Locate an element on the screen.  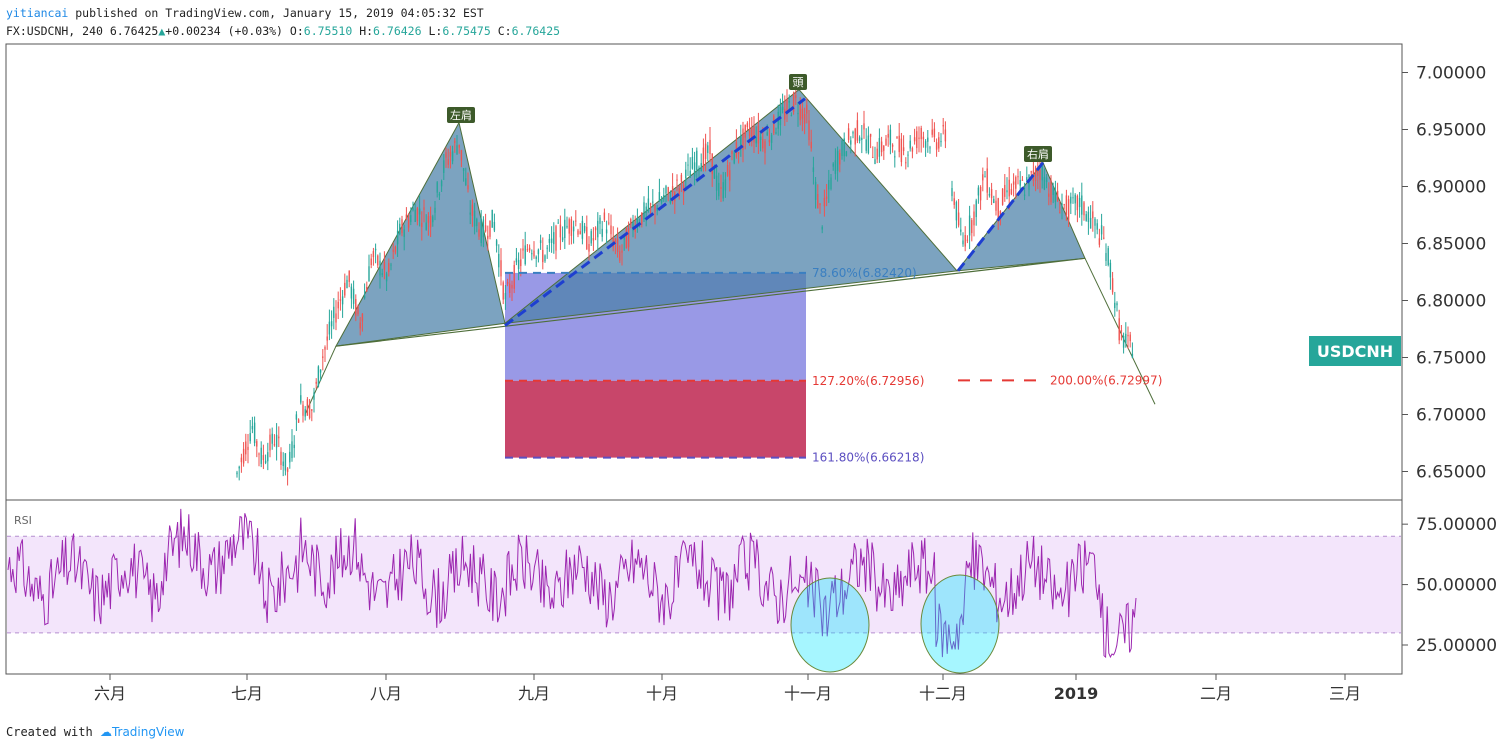
x-tick-label: 七月 is located at coordinates (247, 693).